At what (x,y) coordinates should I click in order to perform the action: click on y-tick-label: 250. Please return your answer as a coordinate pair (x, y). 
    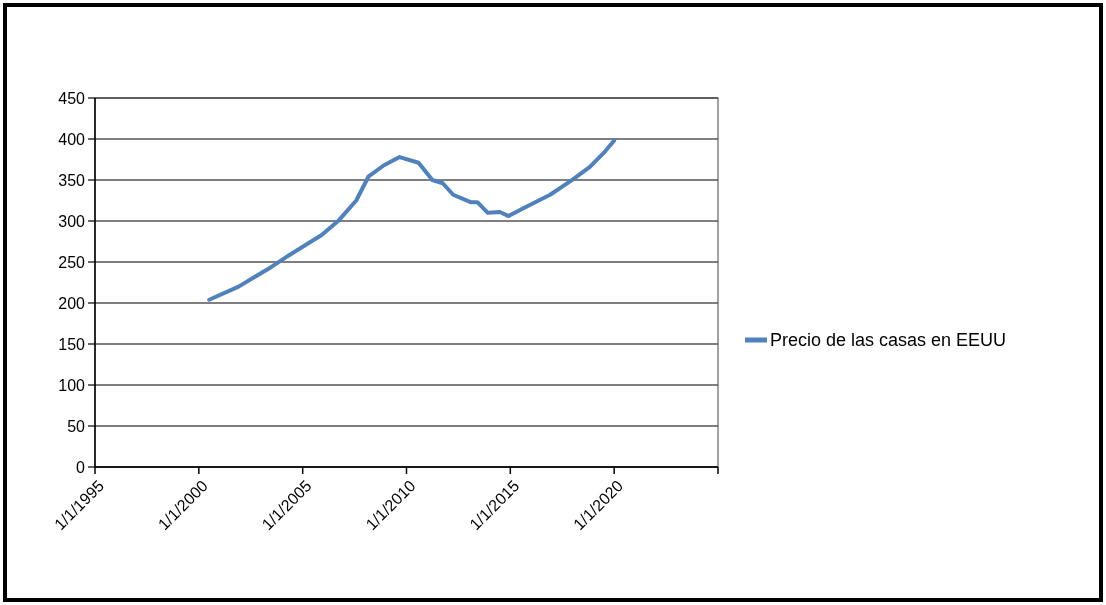
    Looking at the image, I should click on (72, 262).